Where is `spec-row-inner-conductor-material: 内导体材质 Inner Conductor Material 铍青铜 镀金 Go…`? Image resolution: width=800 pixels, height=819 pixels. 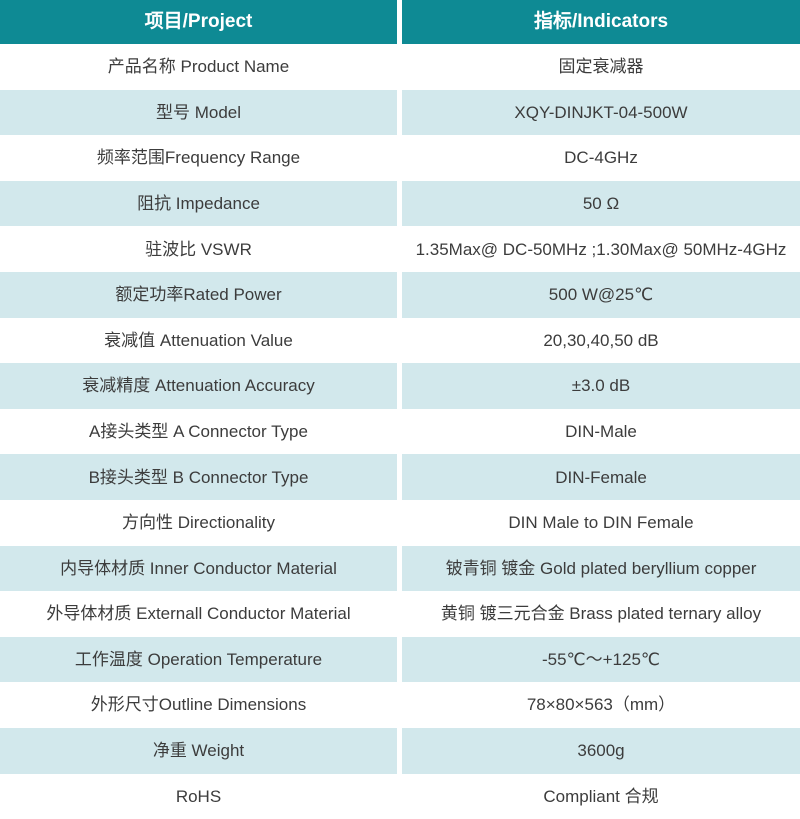
spec-row-inner-conductor-material: 内导体材质 Inner Conductor Material 铍青铜 镀金 Go… is located at coordinates (400, 568).